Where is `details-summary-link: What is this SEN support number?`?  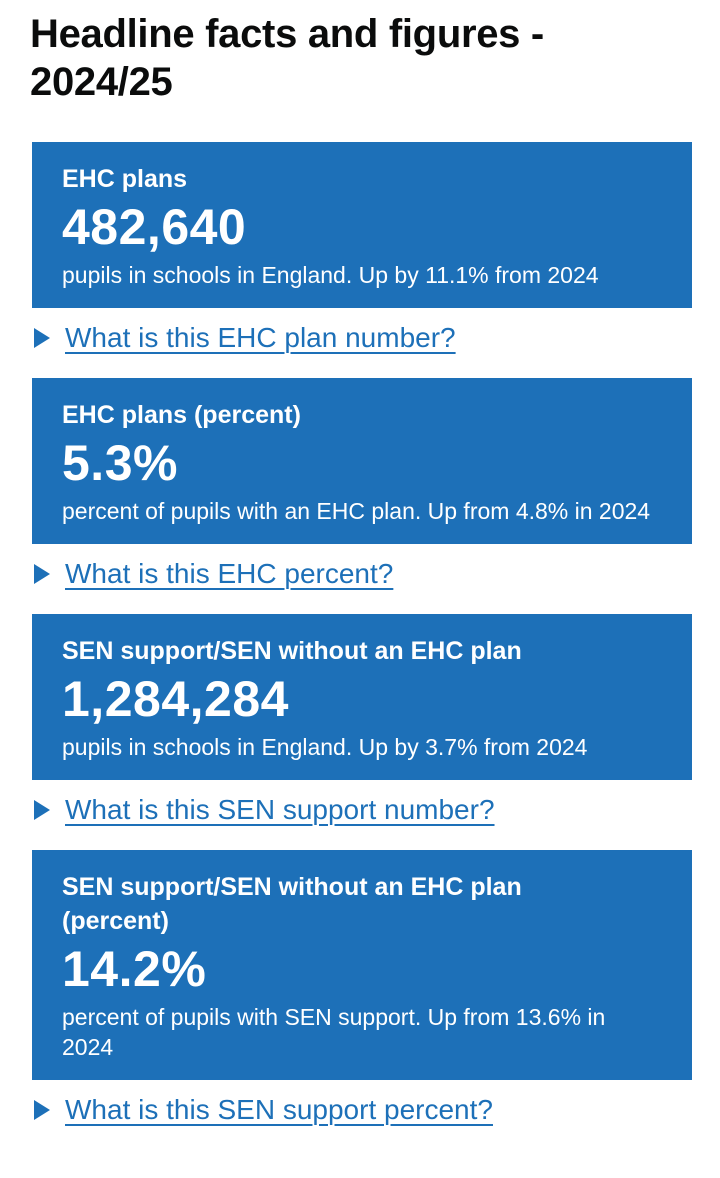
details-summary-link: What is this SEN support number? is located at coordinates (280, 809).